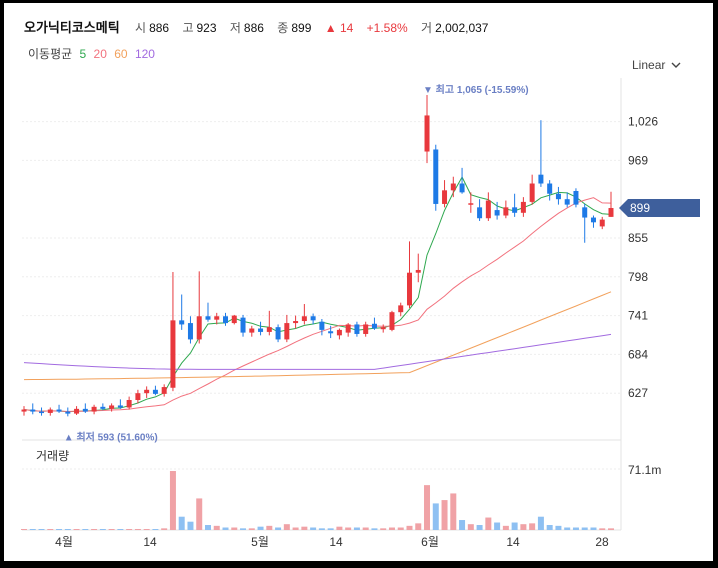 The height and width of the screenshot is (568, 718). What do you see at coordinates (72, 27) in the screenshot?
I see `stock-name: 오가닉티코스메틱` at bounding box center [72, 27].